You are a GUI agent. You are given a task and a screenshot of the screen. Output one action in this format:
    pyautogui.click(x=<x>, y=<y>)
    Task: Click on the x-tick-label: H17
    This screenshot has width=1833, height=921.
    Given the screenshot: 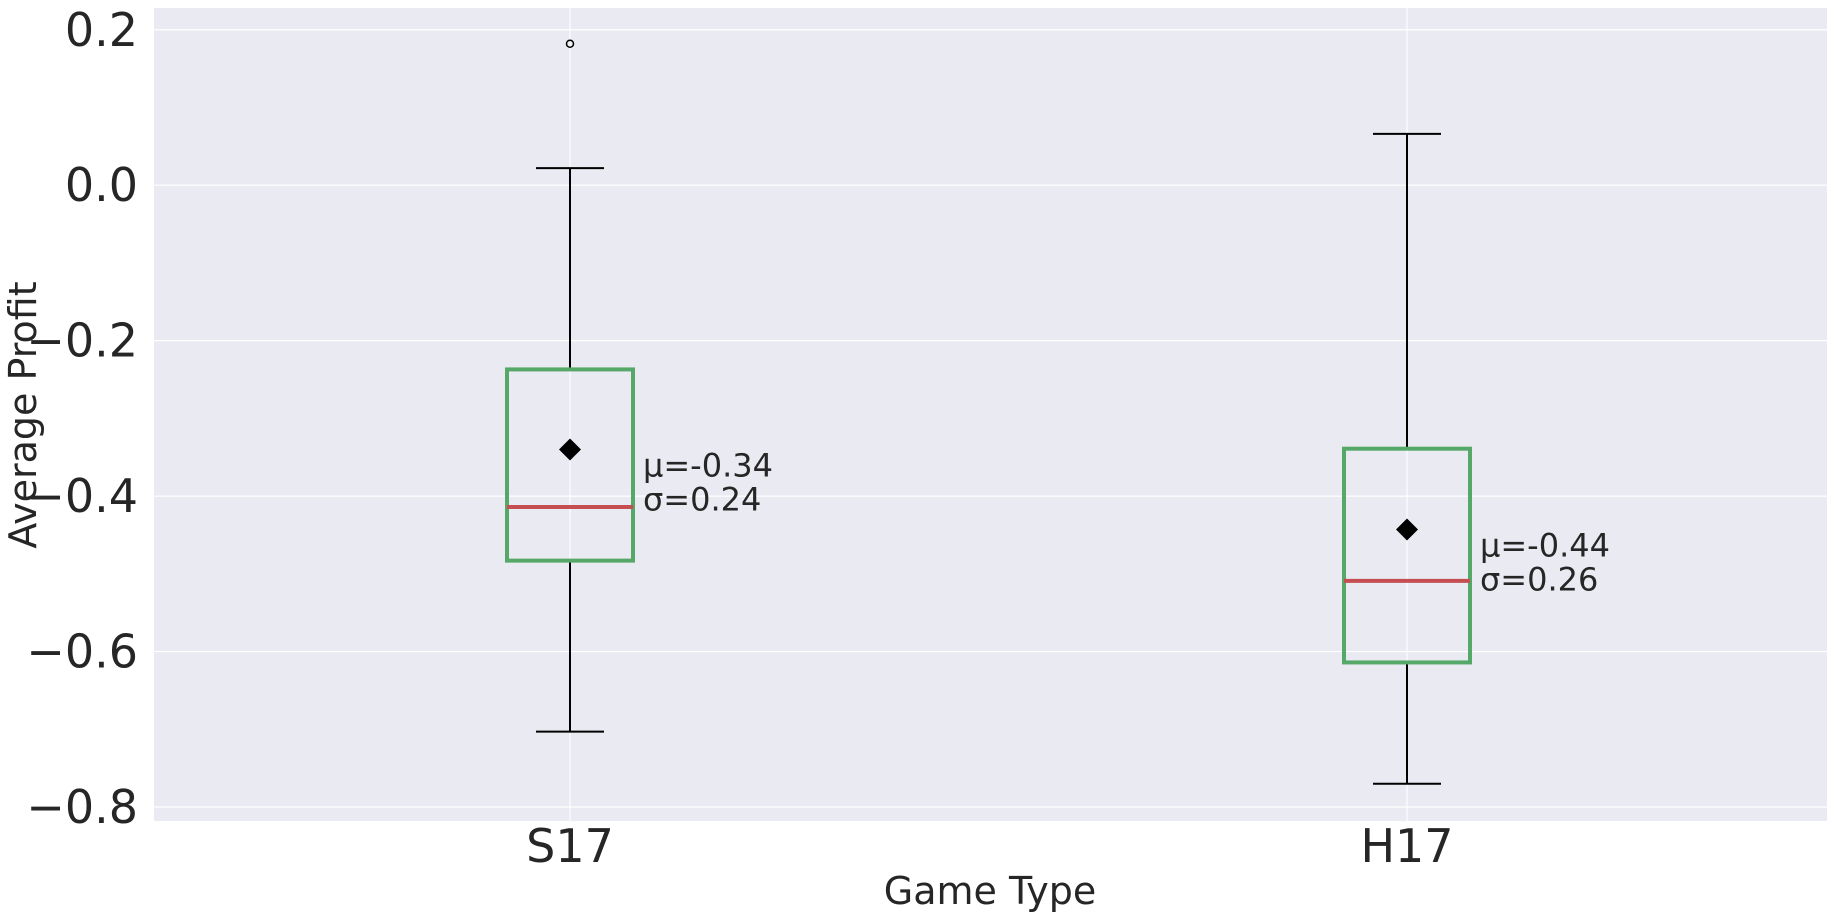 What is the action you would take?
    pyautogui.click(x=1406, y=846)
    